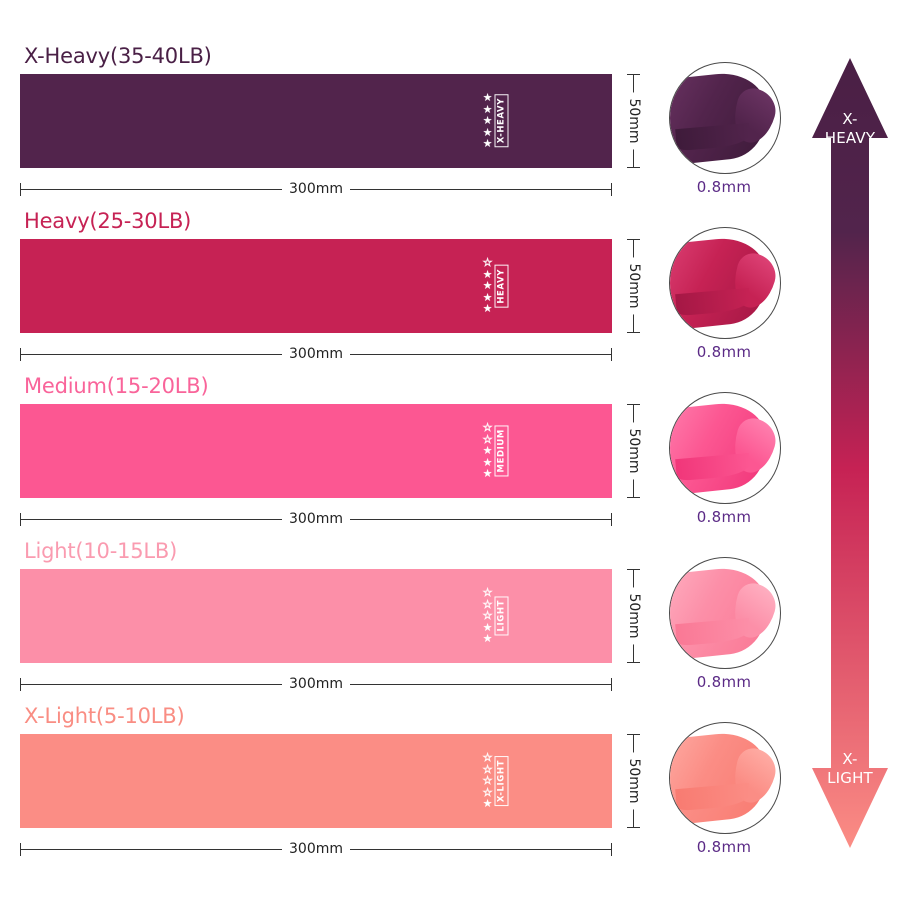 The width and height of the screenshot is (900, 900). I want to click on width-dimension-x-light: 50mm, so click(634, 781).